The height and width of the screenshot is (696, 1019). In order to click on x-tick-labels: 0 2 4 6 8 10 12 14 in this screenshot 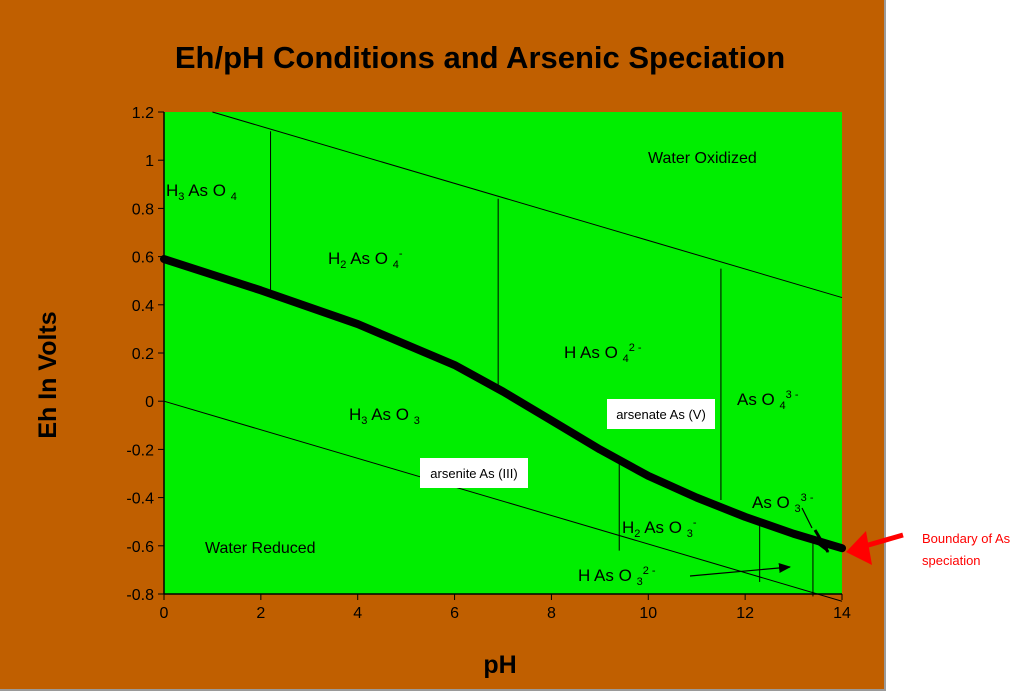, I will do `click(505, 613)`.